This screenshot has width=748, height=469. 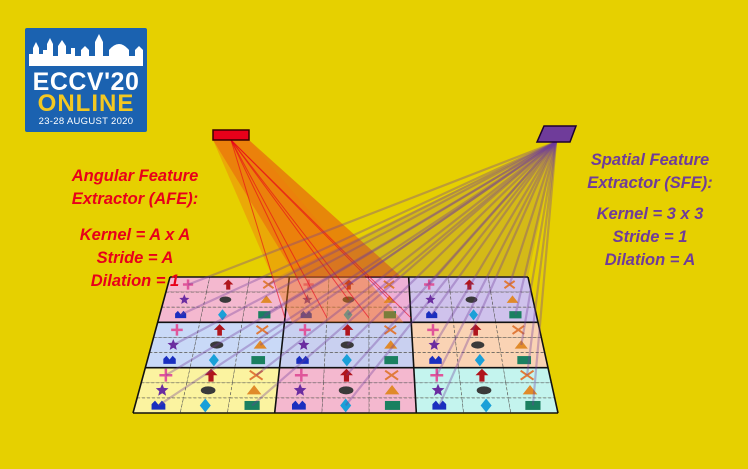 I want to click on afe-ray, so click(x=321, y=229).